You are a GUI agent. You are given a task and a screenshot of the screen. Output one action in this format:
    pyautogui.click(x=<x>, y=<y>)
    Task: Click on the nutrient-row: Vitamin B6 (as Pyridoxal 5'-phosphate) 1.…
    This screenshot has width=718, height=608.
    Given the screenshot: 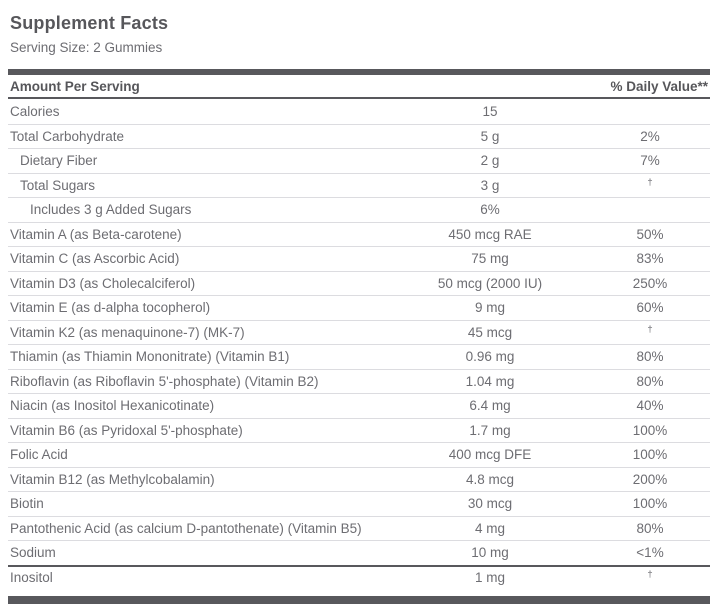 What is the action you would take?
    pyautogui.click(x=359, y=430)
    